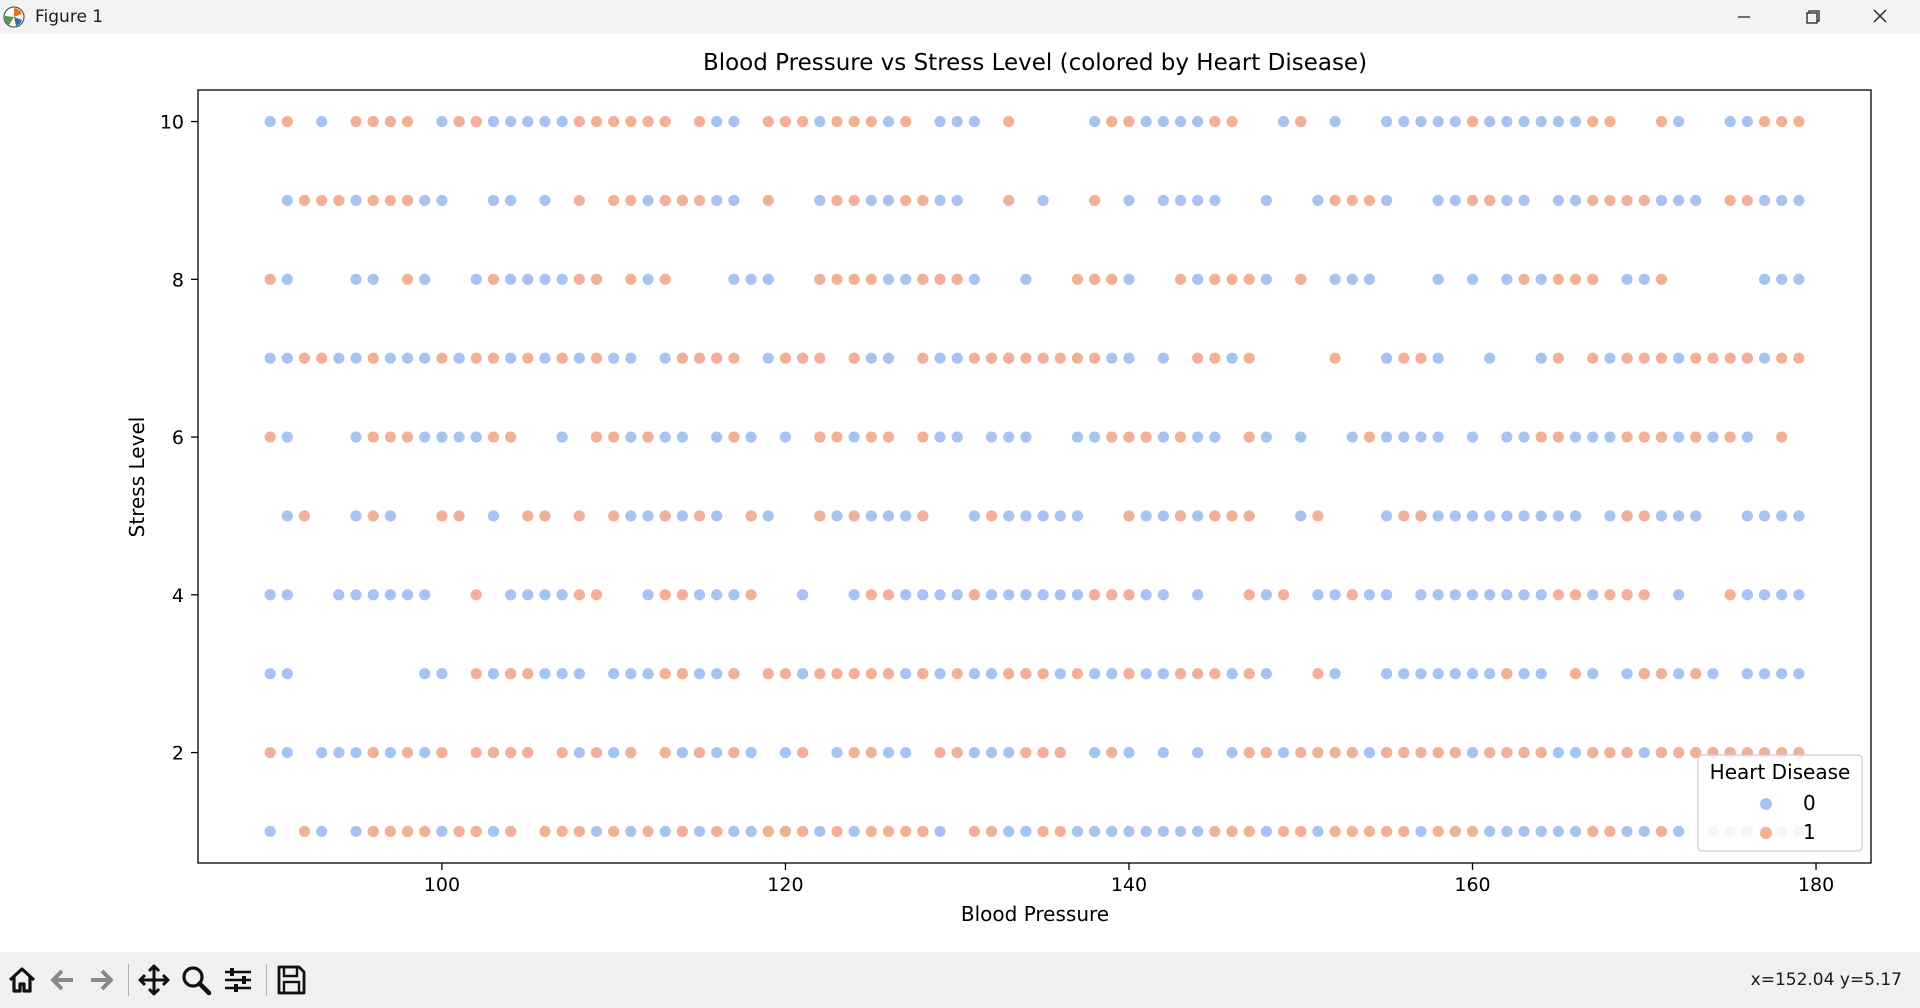 This screenshot has height=1008, width=1920. What do you see at coordinates (1826, 980) in the screenshot?
I see `cursor-coordinates: x=152.04 y=5.17` at bounding box center [1826, 980].